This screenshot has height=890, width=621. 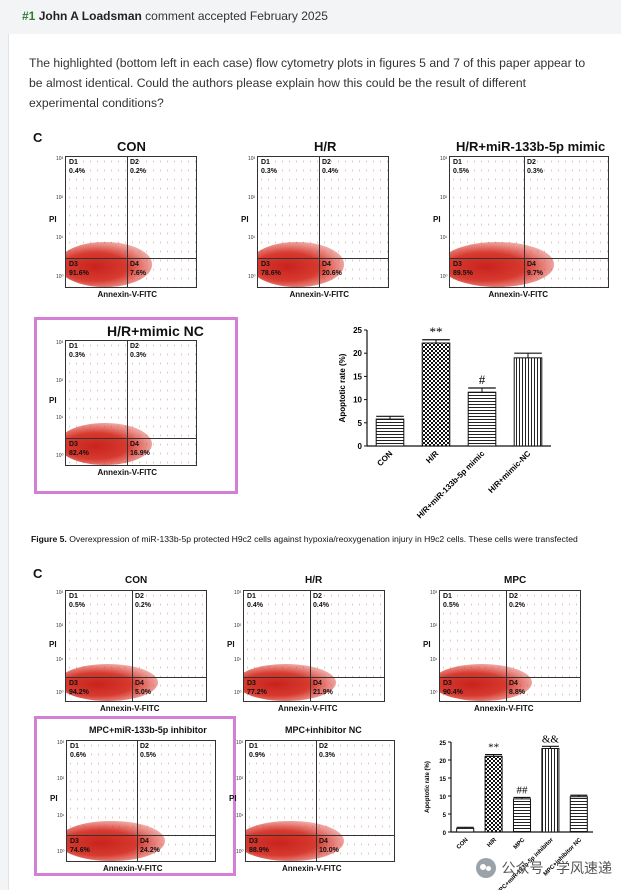 What do you see at coordinates (486, 682) in the screenshot?
I see `fig7-plot-mpc-density` at bounding box center [486, 682].